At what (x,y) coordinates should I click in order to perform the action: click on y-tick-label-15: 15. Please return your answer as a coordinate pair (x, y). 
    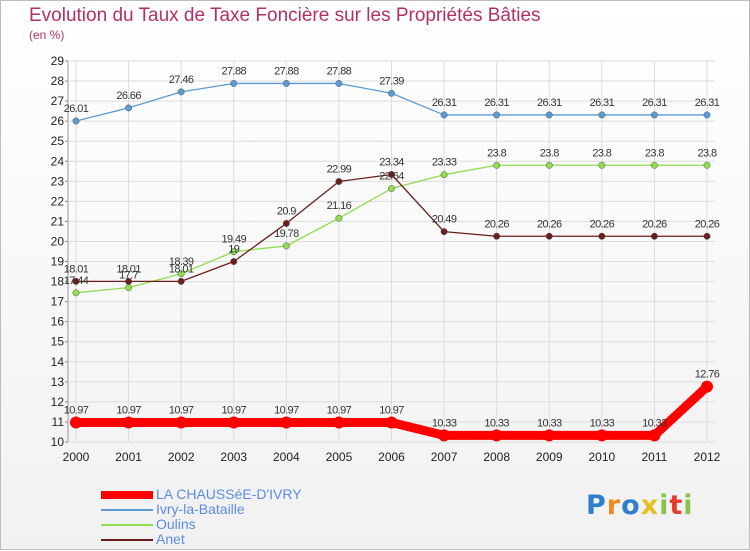
    Looking at the image, I should click on (58, 342).